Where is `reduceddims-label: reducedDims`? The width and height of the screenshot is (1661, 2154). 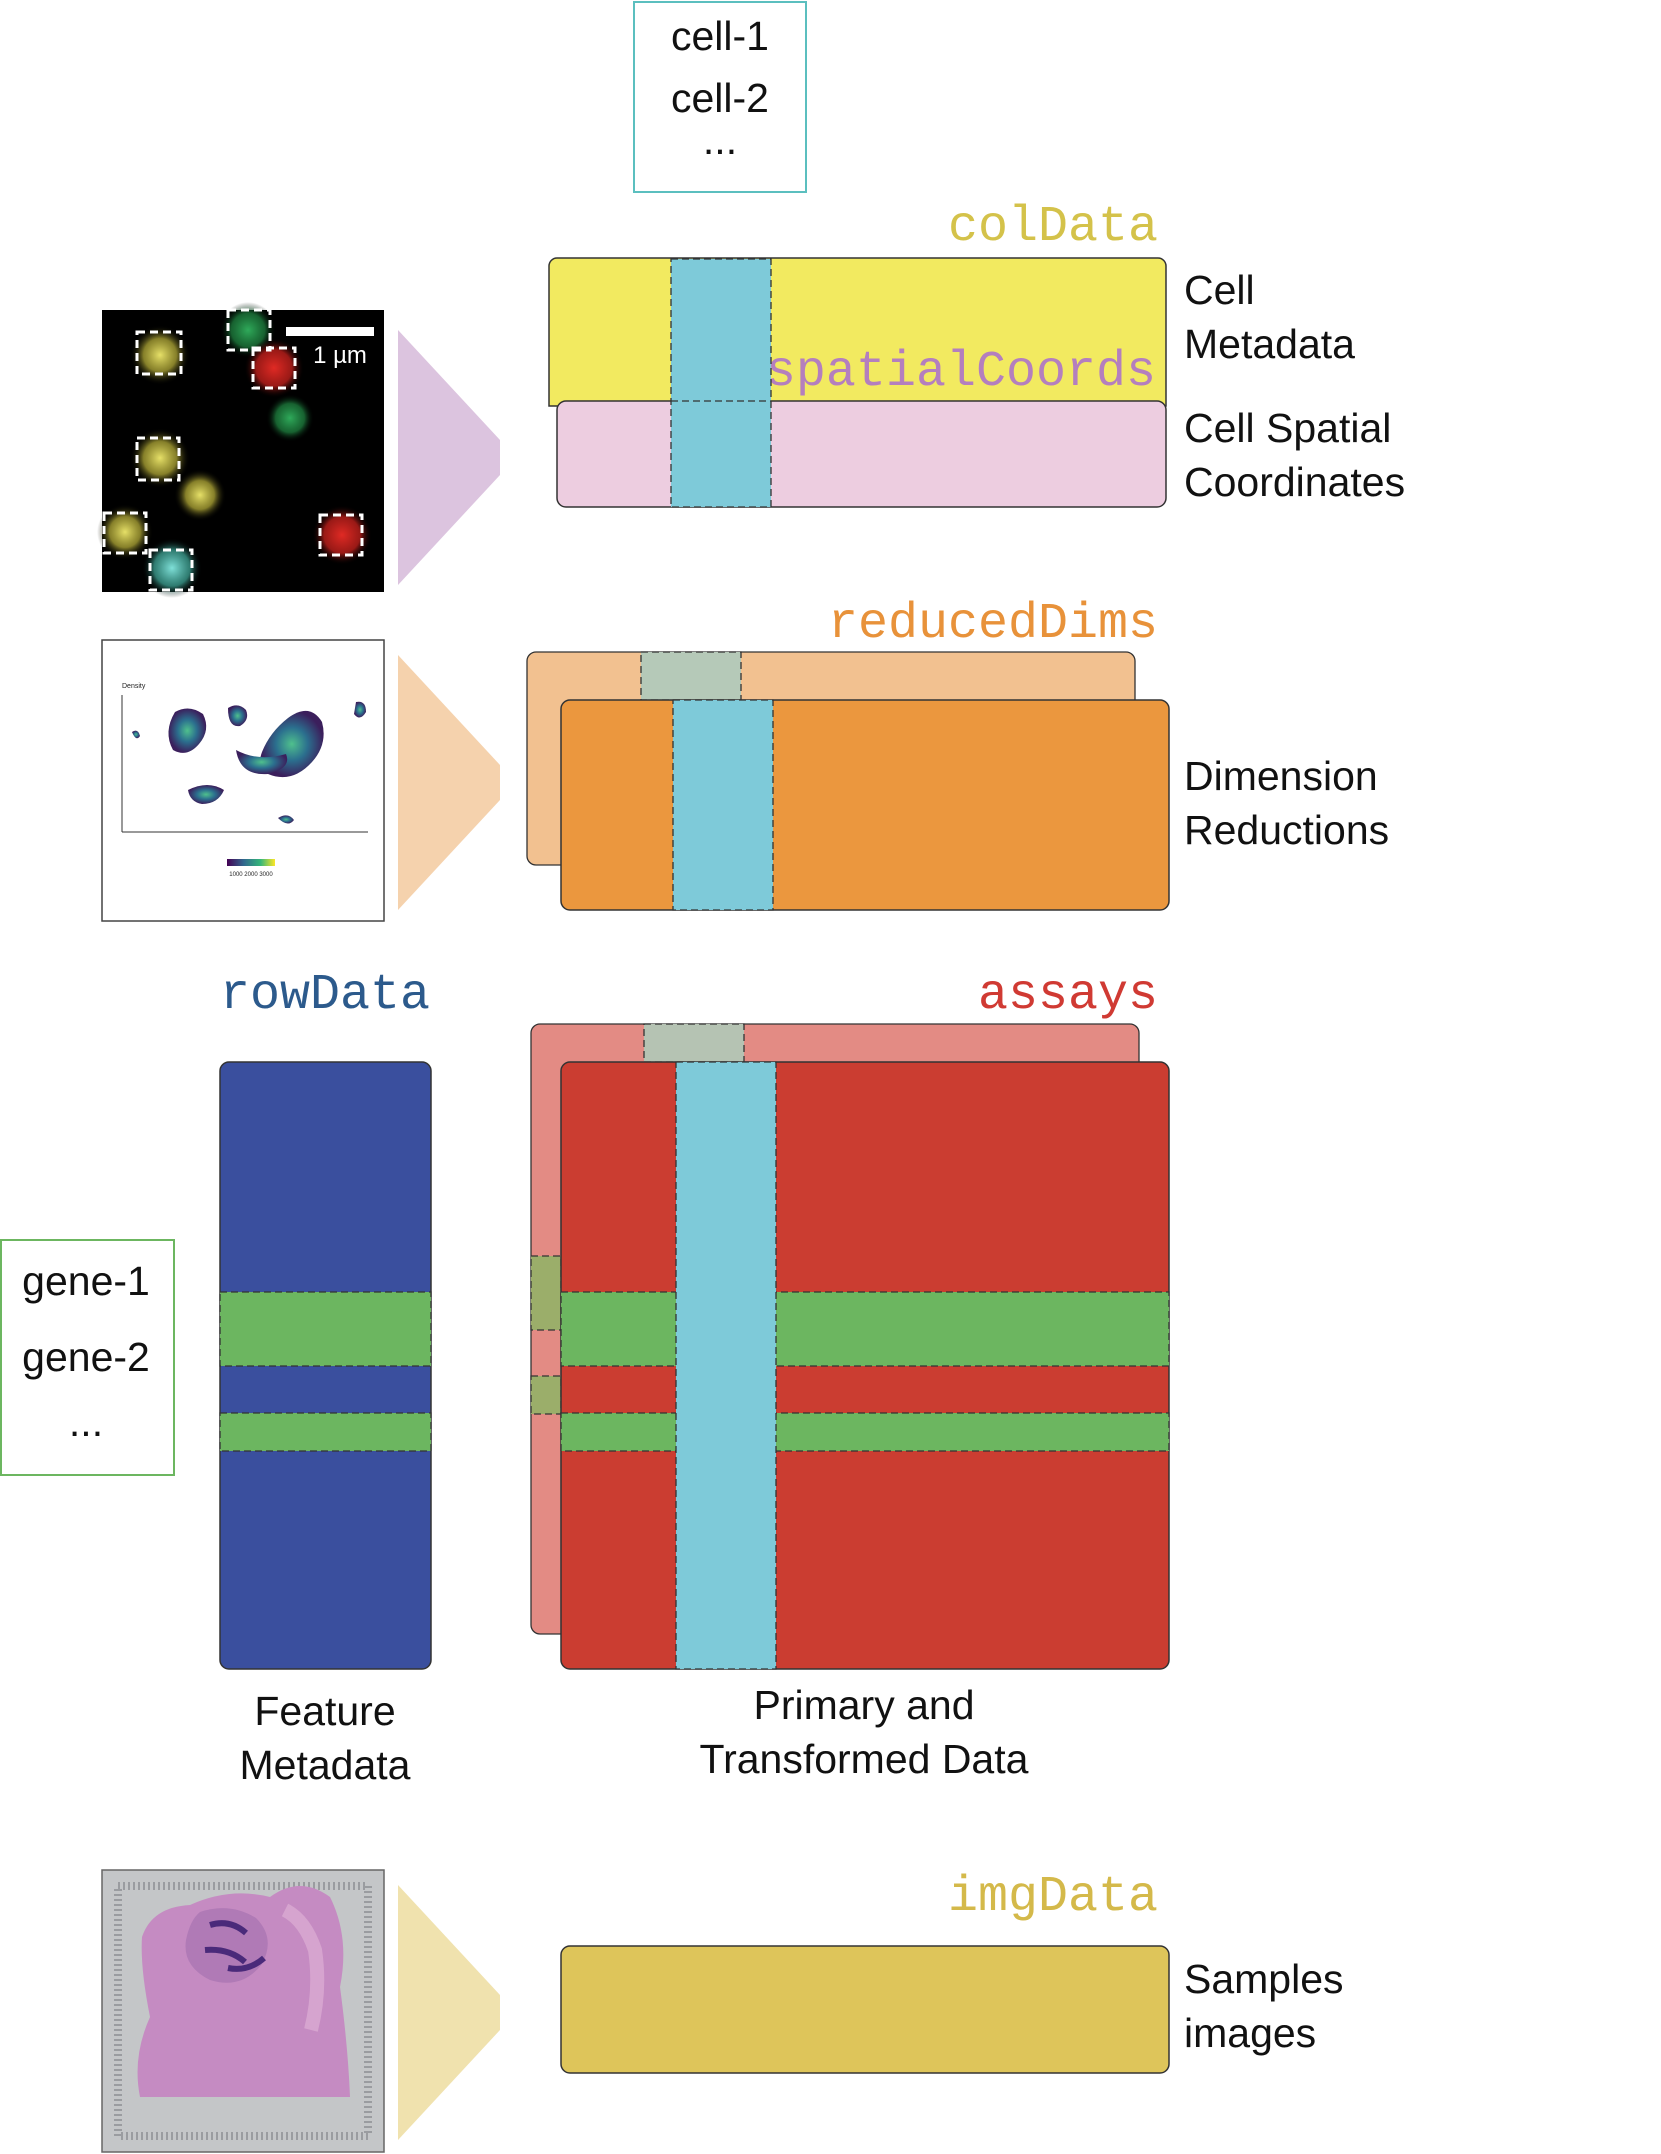
reduceddims-label: reducedDims is located at coordinates (993, 624).